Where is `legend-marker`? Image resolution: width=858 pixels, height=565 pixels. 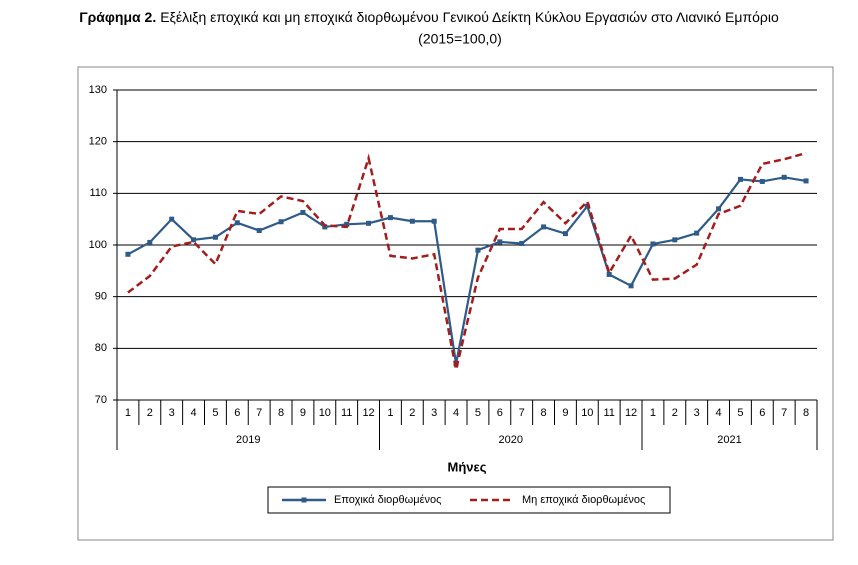
legend-marker is located at coordinates (304, 500).